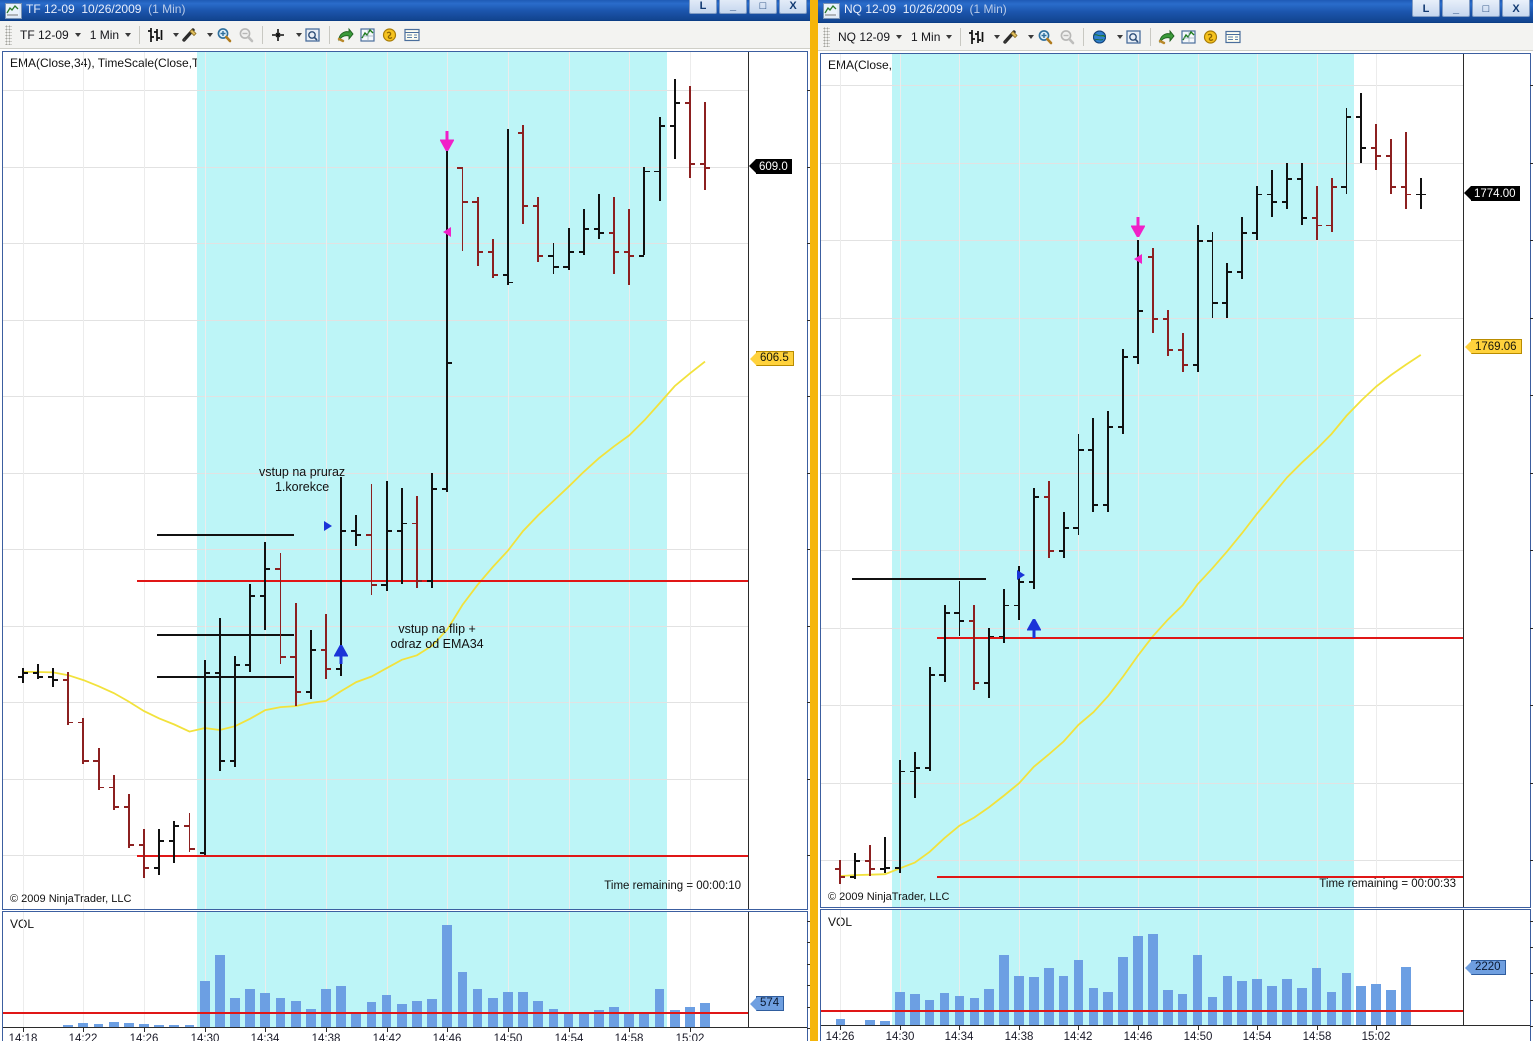  I want to click on volume-axis-tf: 05001000150020002500574, so click(779, 970).